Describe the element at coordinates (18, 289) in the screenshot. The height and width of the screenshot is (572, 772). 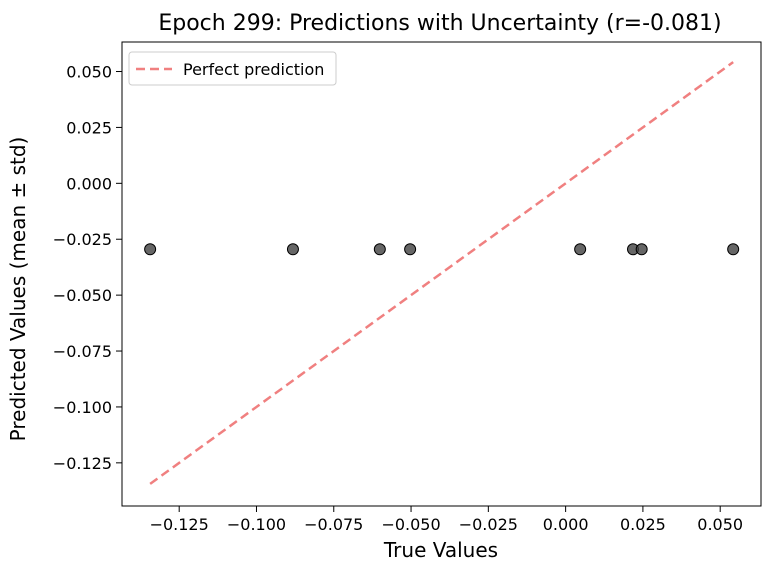
I see `y-axis-label: Predicted Values (mean ± std)` at that location.